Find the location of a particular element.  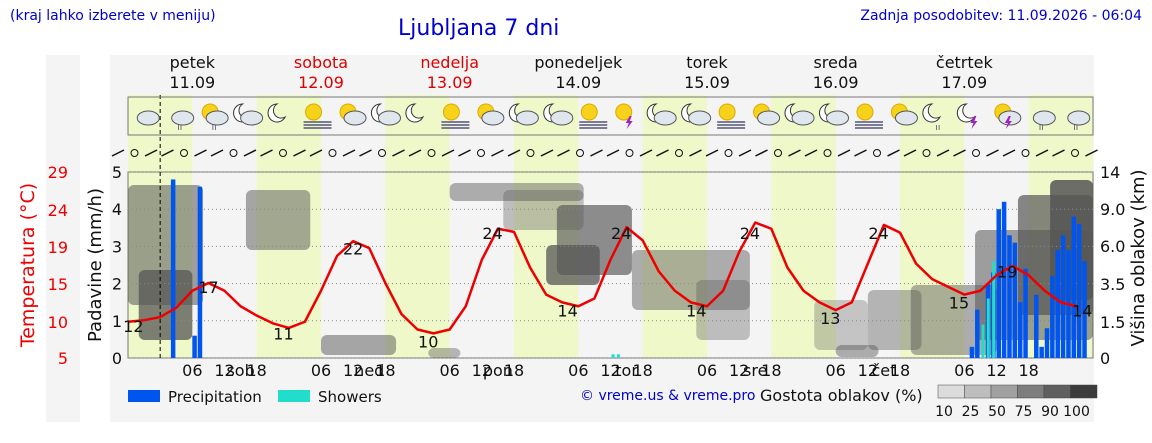

day-axis-label: tor is located at coordinates (626, 370).